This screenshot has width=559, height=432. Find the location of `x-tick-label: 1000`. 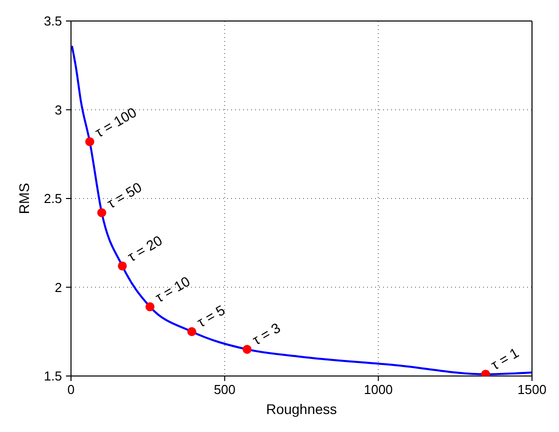

x-tick-label: 1000 is located at coordinates (378, 390).